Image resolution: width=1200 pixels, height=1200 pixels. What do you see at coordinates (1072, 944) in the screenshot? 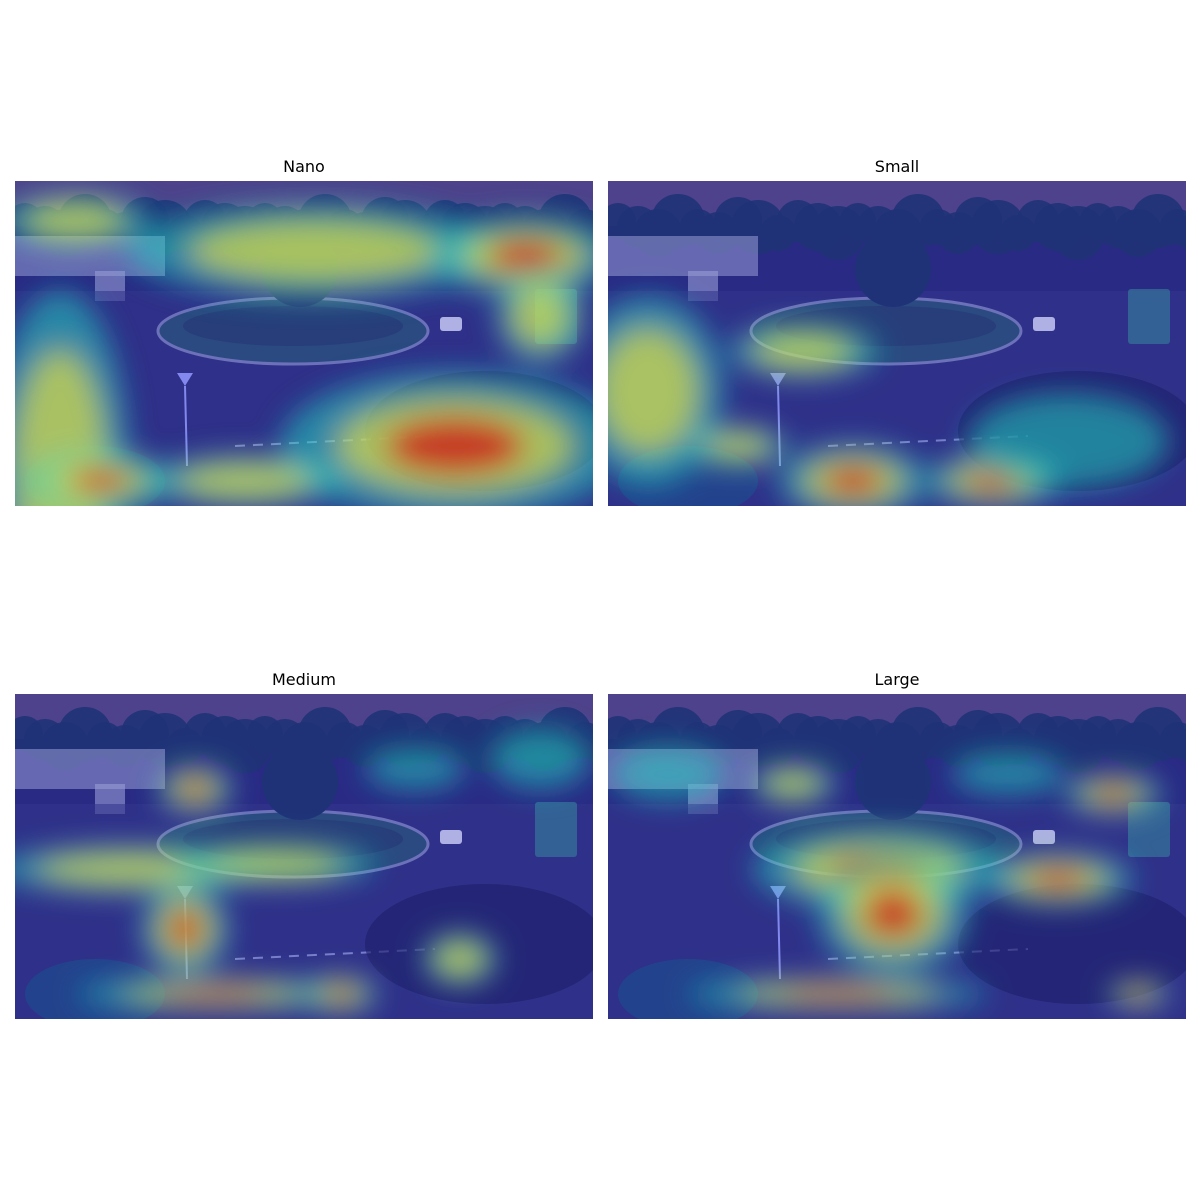
I see `tree-shadow` at bounding box center [1072, 944].